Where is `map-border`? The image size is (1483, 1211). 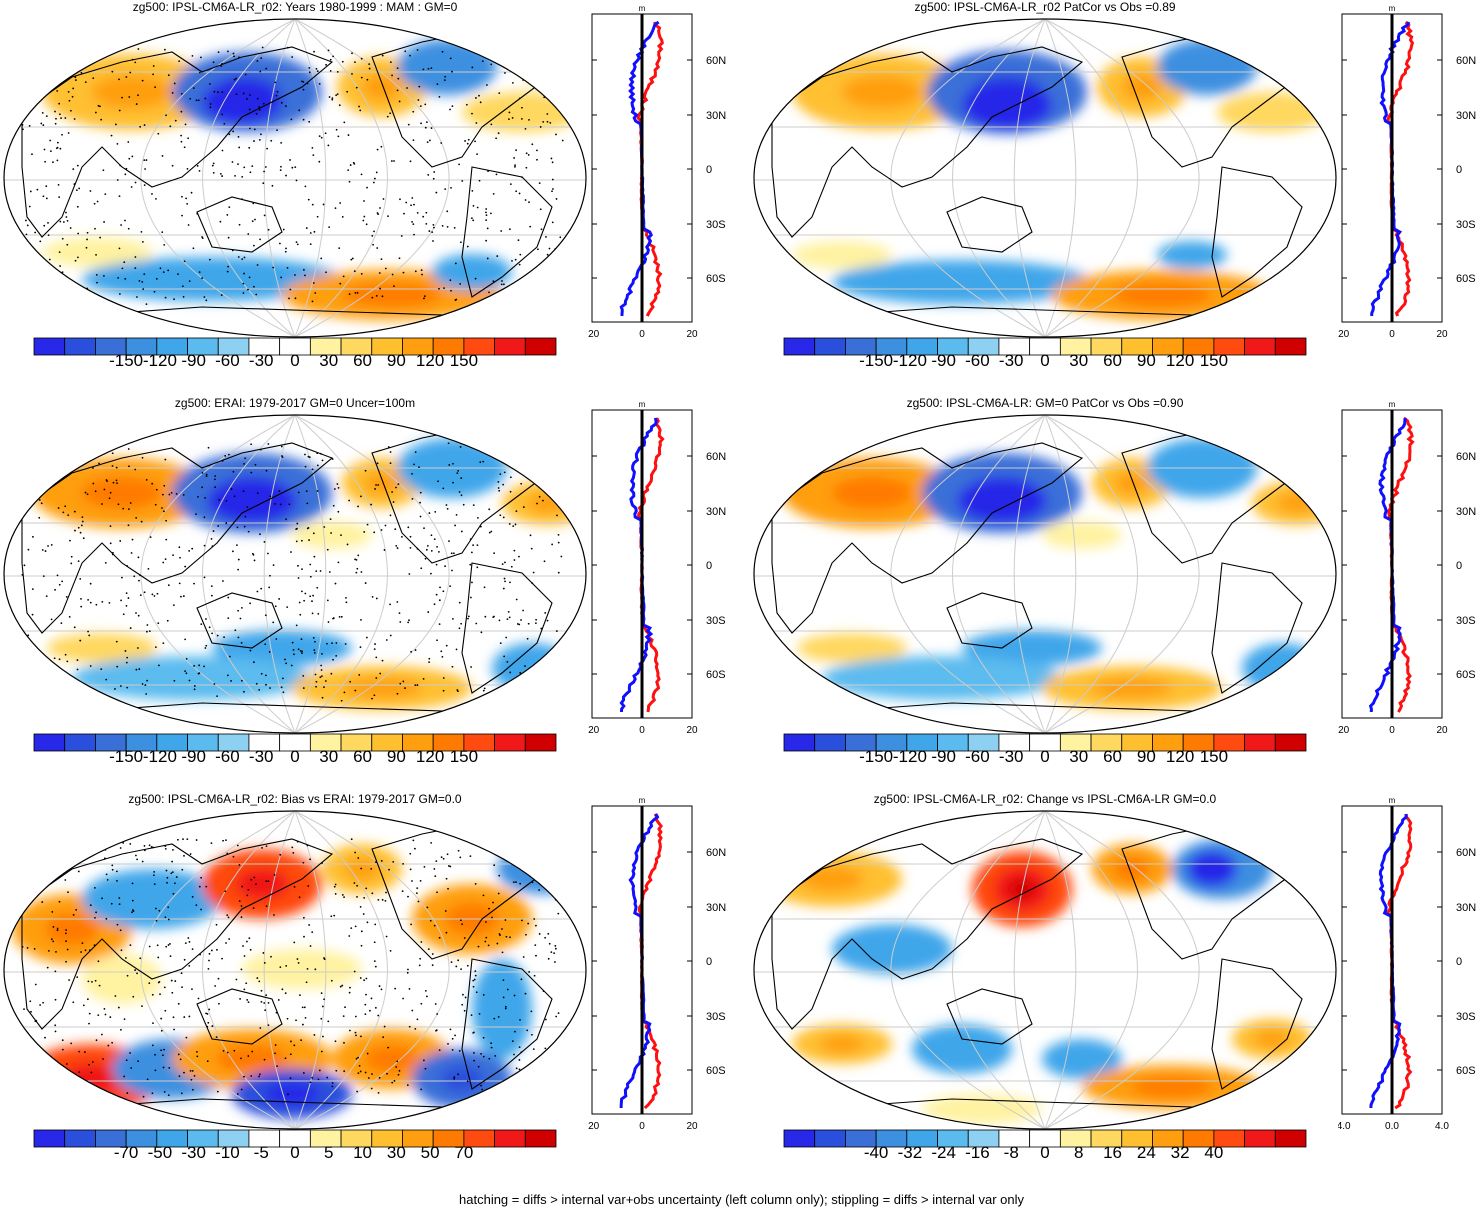 map-border is located at coordinates (295, 970).